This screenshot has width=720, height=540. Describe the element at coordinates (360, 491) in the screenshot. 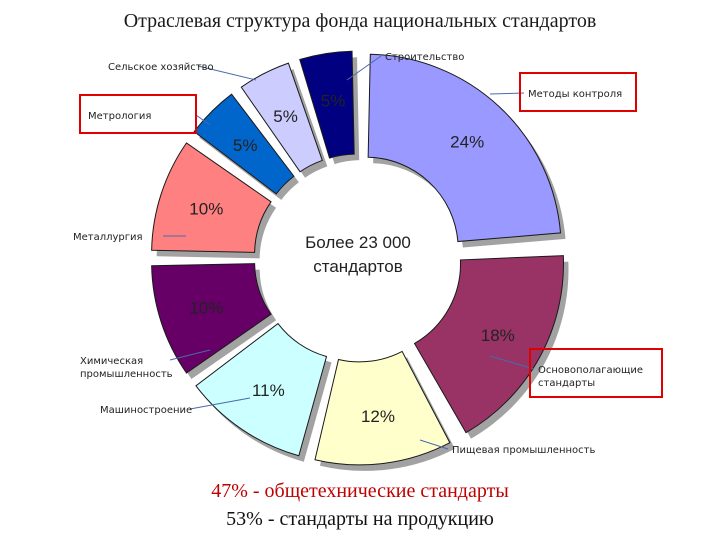

I see `footer-general-standards: 47% - общетехнические стандарты` at that location.